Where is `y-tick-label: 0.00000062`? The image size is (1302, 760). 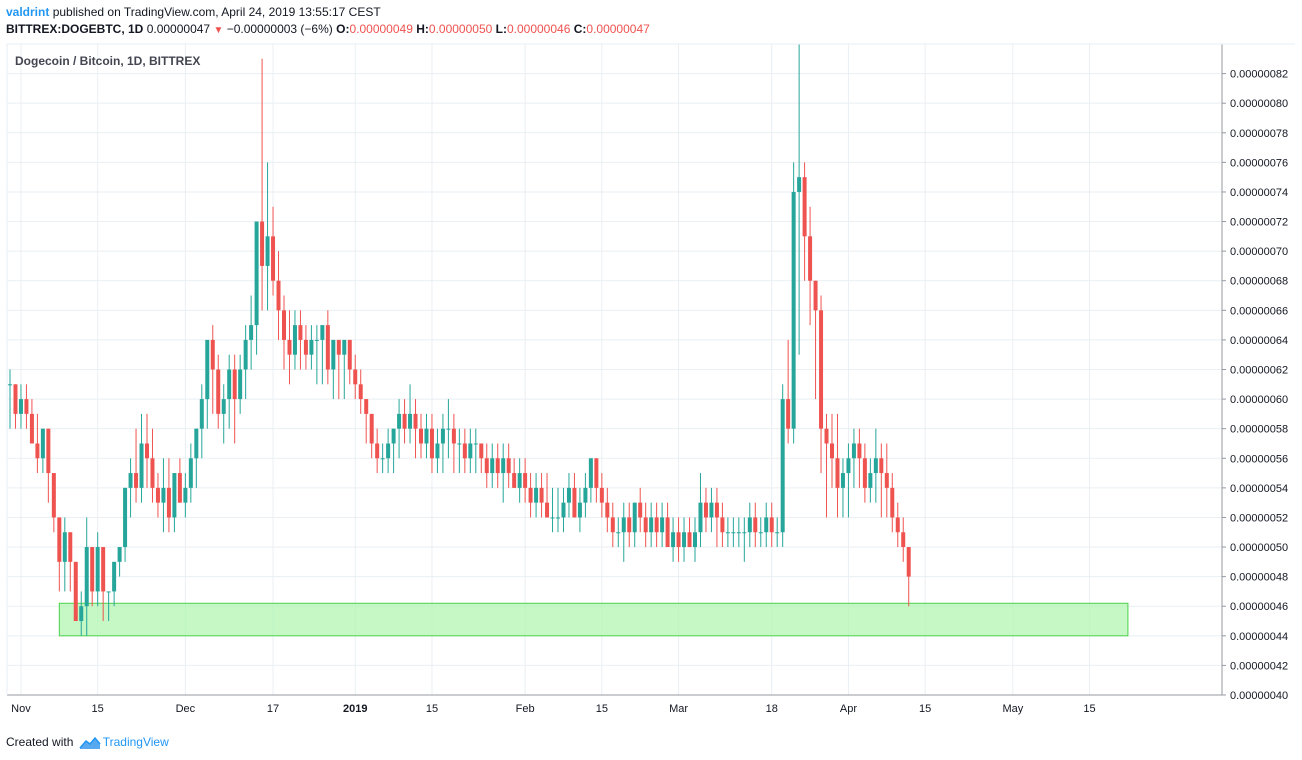 y-tick-label: 0.00000062 is located at coordinates (1259, 371).